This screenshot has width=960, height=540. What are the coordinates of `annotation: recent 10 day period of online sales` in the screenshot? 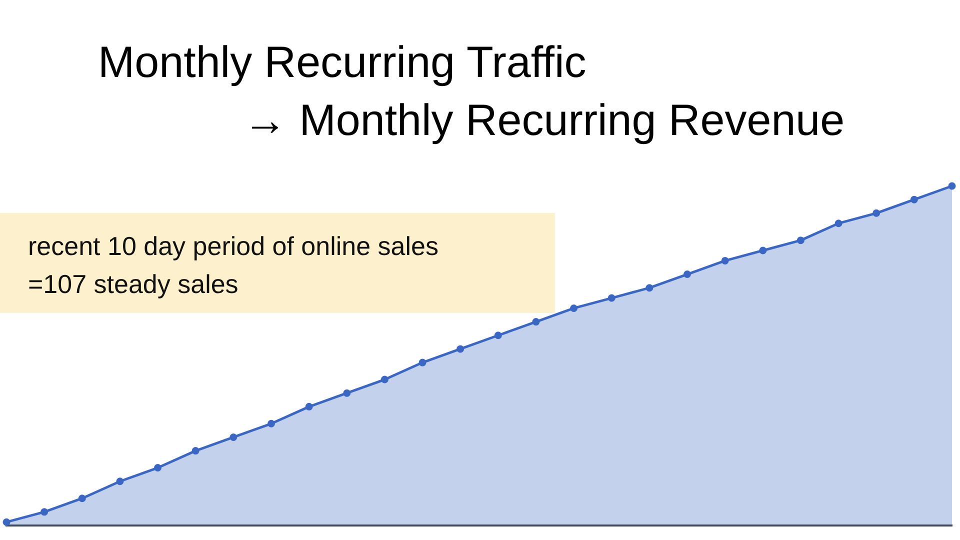 It's located at (234, 246).